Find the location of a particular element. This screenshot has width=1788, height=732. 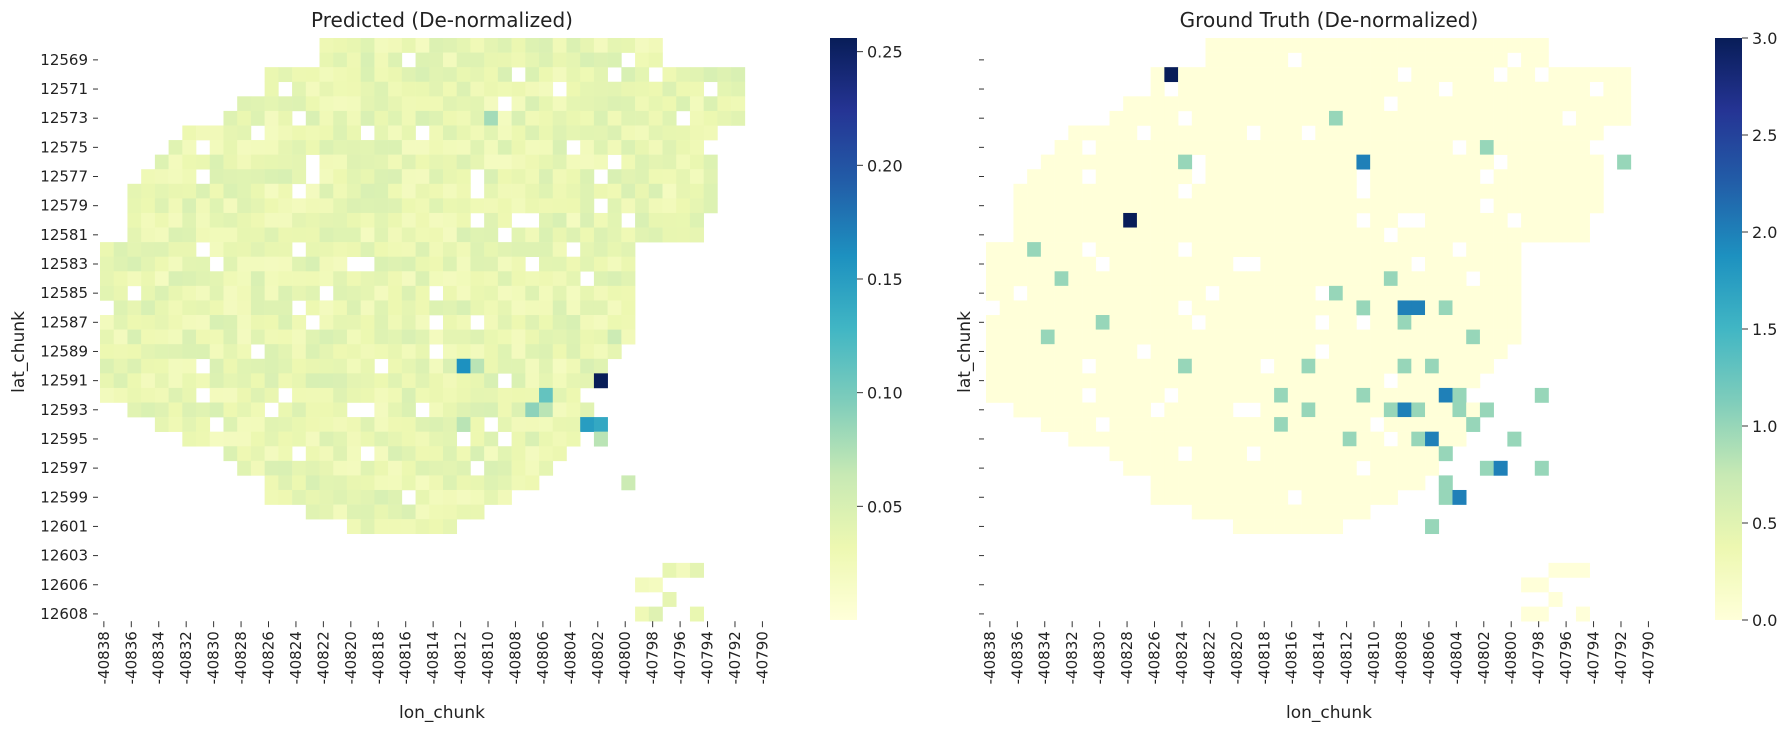

x-tick-label: -40822 is located at coordinates (323, 657).